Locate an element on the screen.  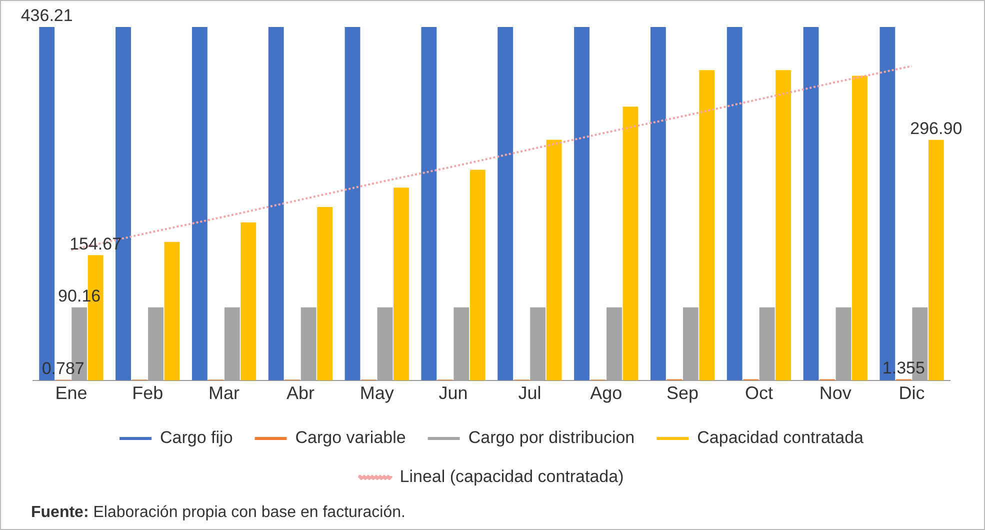
data-label: 0.787 is located at coordinates (63, 368).